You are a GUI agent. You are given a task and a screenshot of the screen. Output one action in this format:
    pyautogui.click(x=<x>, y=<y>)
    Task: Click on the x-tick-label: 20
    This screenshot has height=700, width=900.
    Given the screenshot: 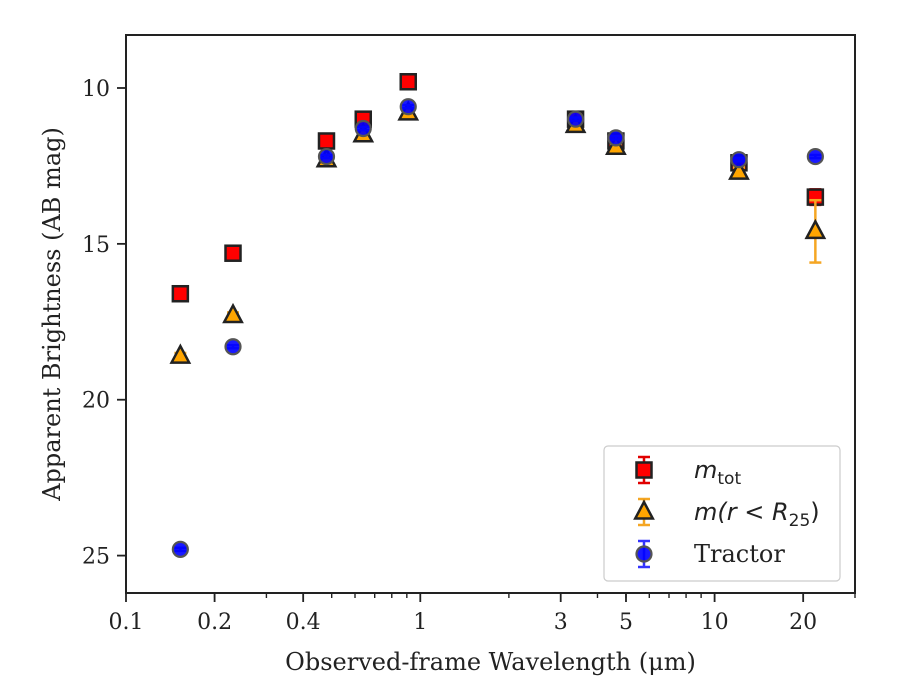 What is the action you would take?
    pyautogui.click(x=803, y=622)
    